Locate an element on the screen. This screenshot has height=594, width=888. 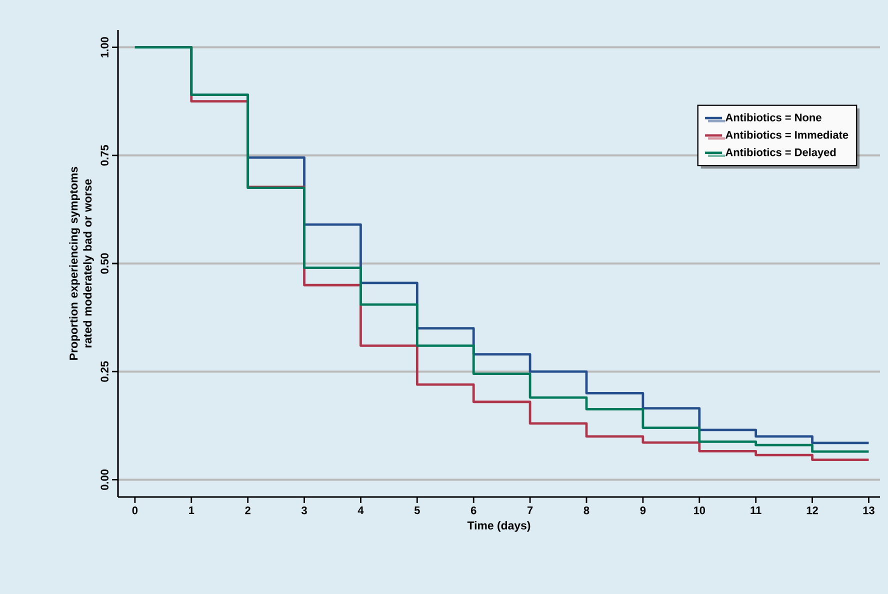
x-tick-label: 10 is located at coordinates (700, 510).